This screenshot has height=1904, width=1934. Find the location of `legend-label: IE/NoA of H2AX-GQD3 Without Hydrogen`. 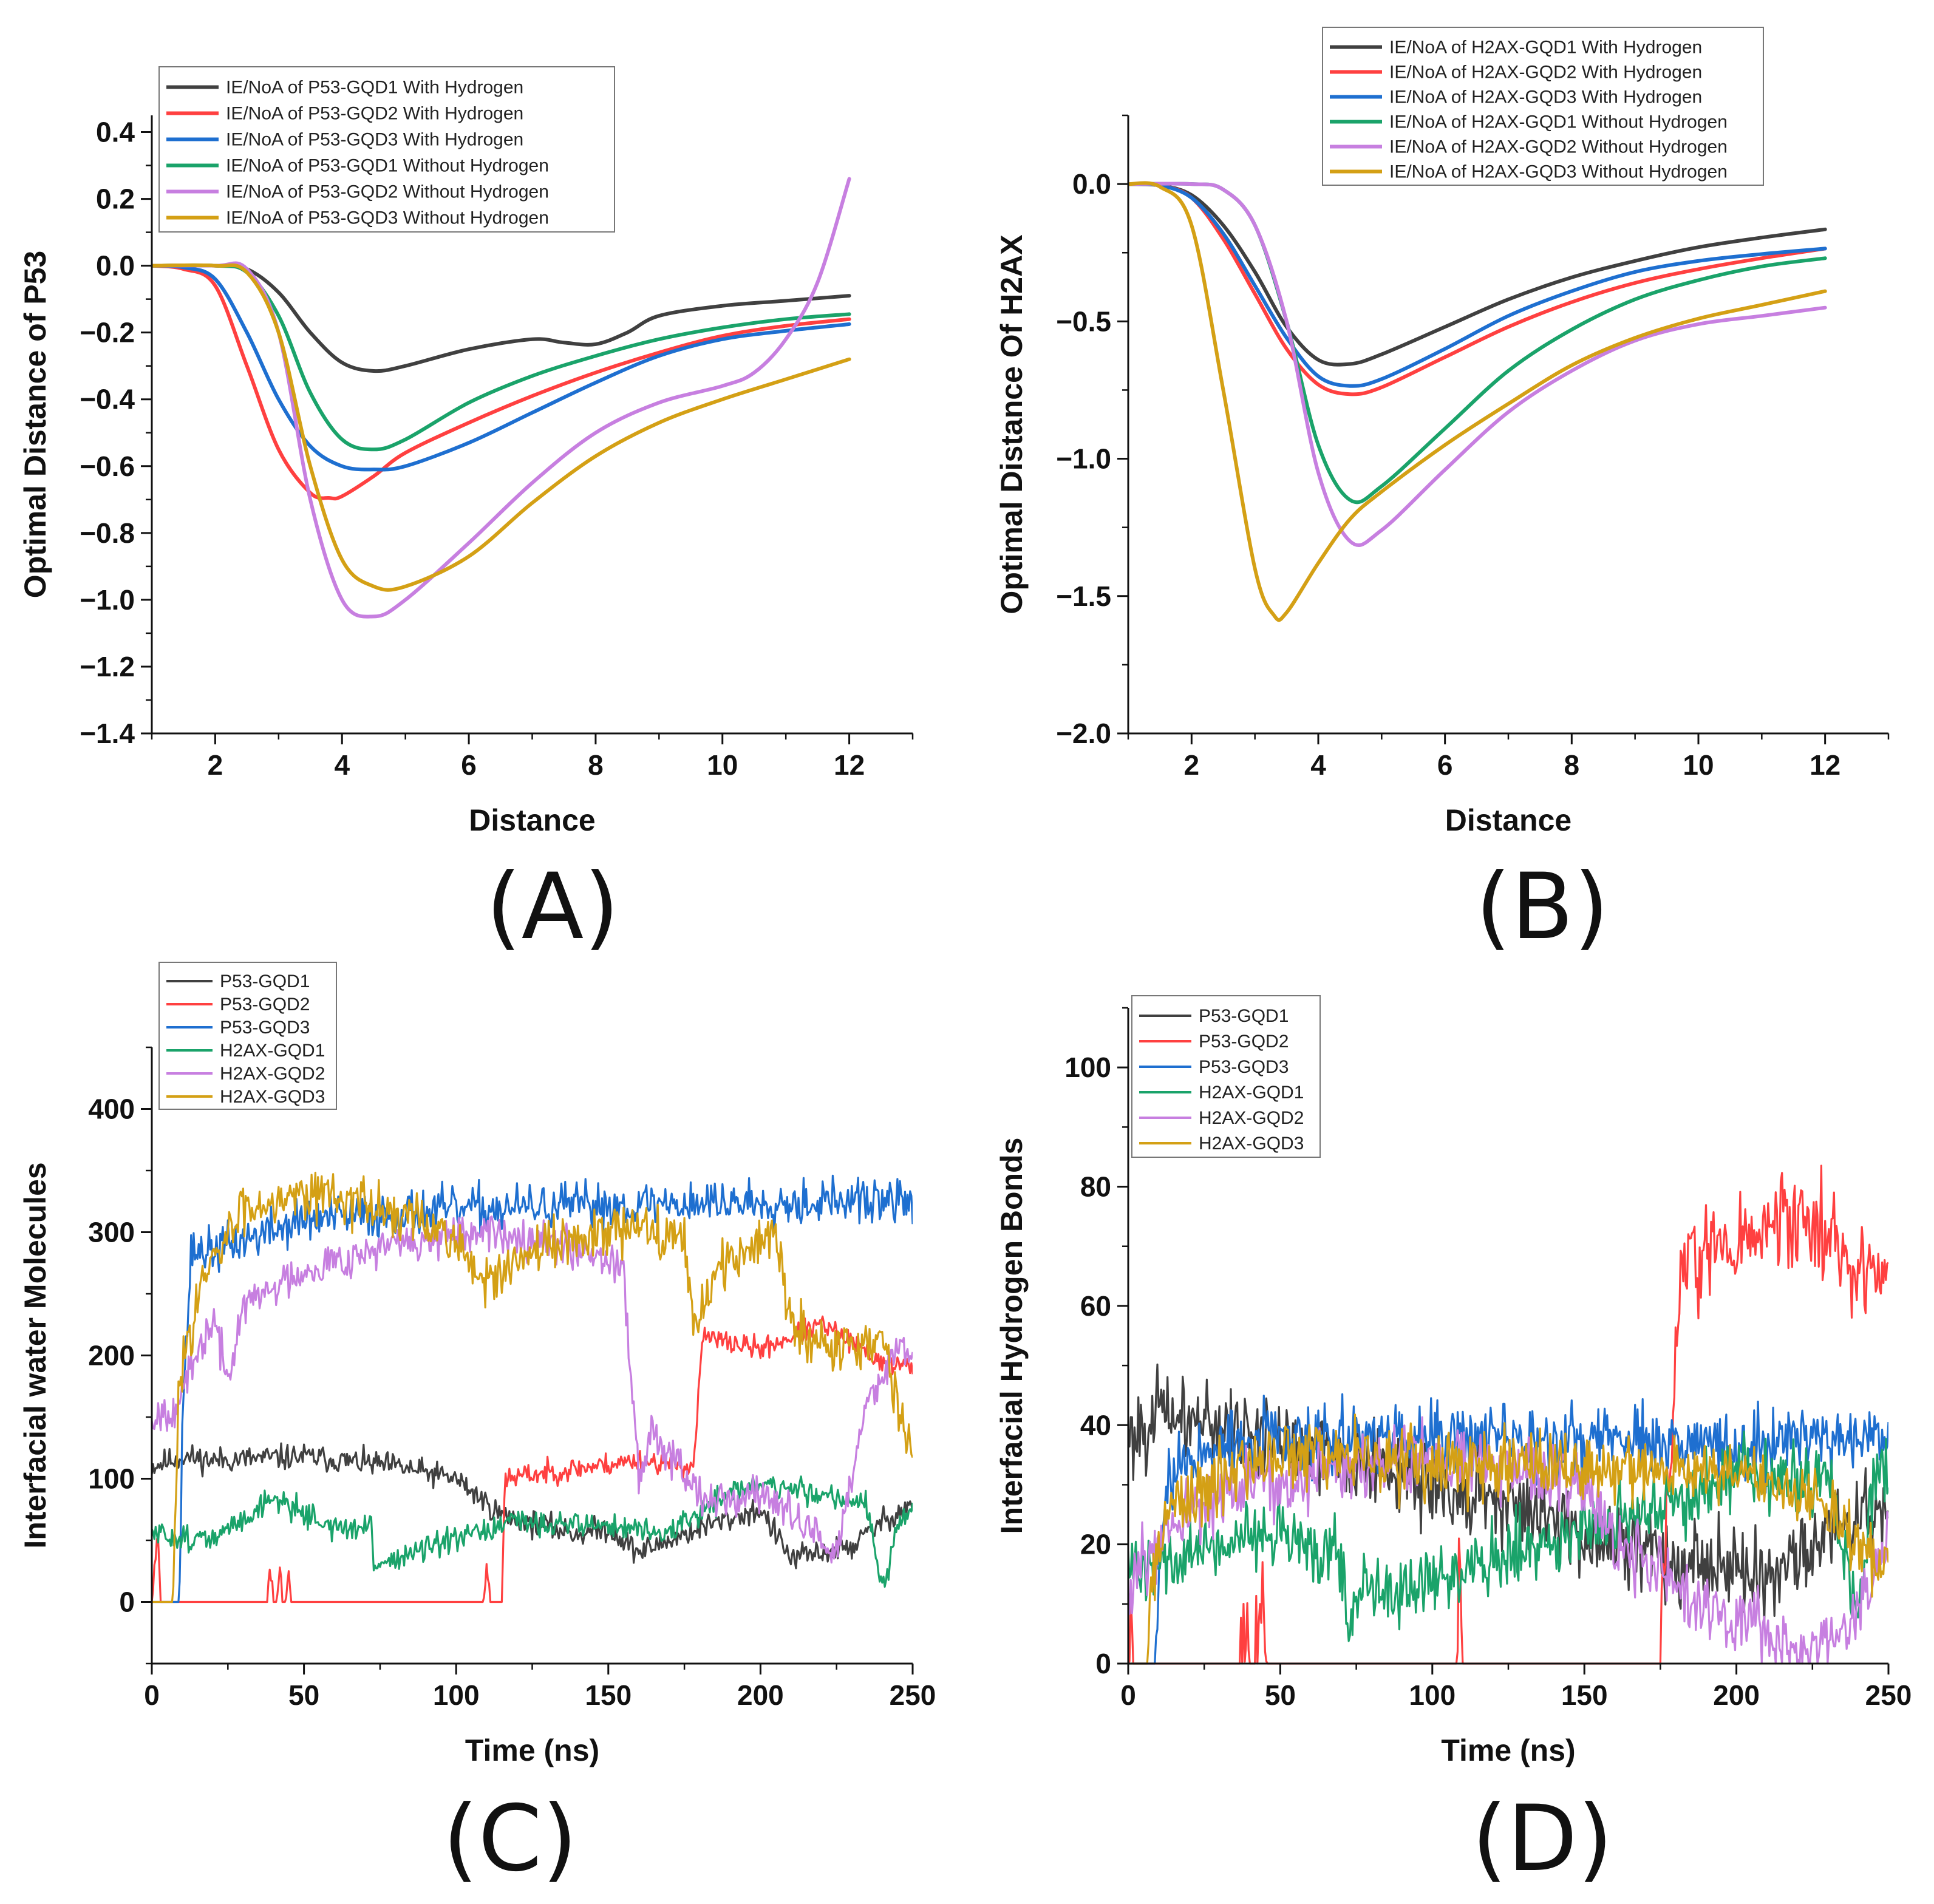

legend-label: IE/NoA of H2AX-GQD3 Without Hydrogen is located at coordinates (1558, 172).